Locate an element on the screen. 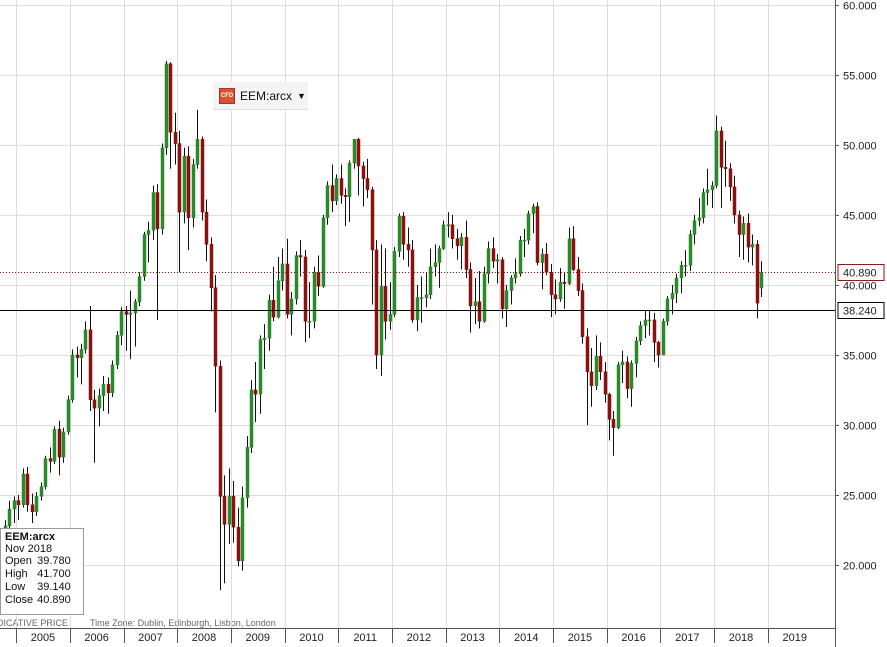 The image size is (887, 647). info-row: High 41.700 is located at coordinates (40, 574).